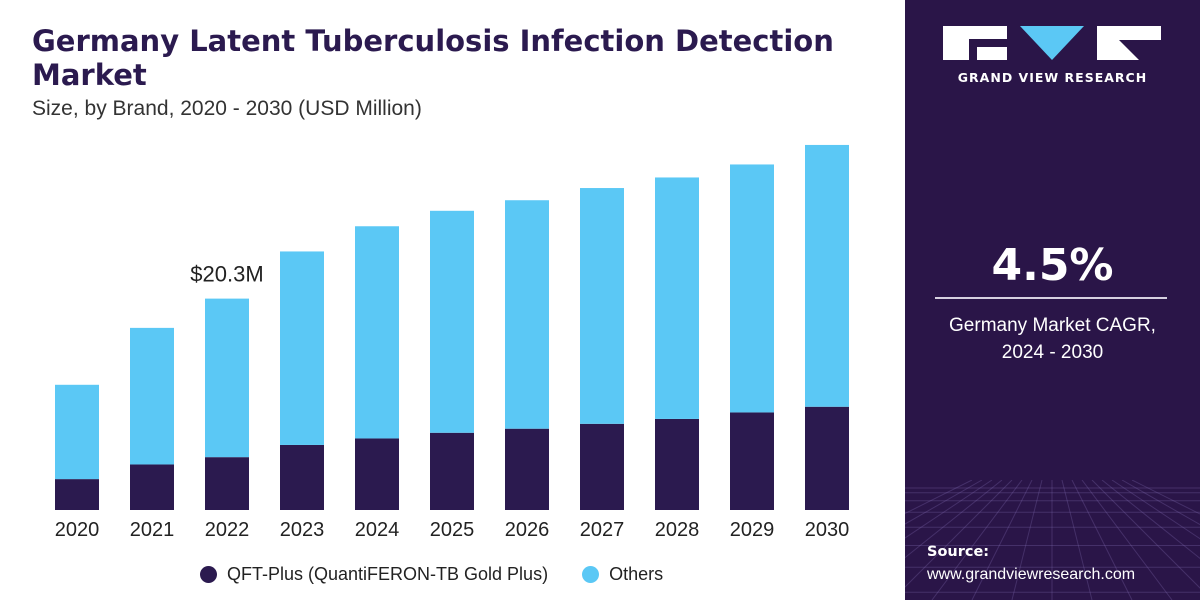  What do you see at coordinates (1052, 43) in the screenshot?
I see `gvr-logo` at bounding box center [1052, 43].